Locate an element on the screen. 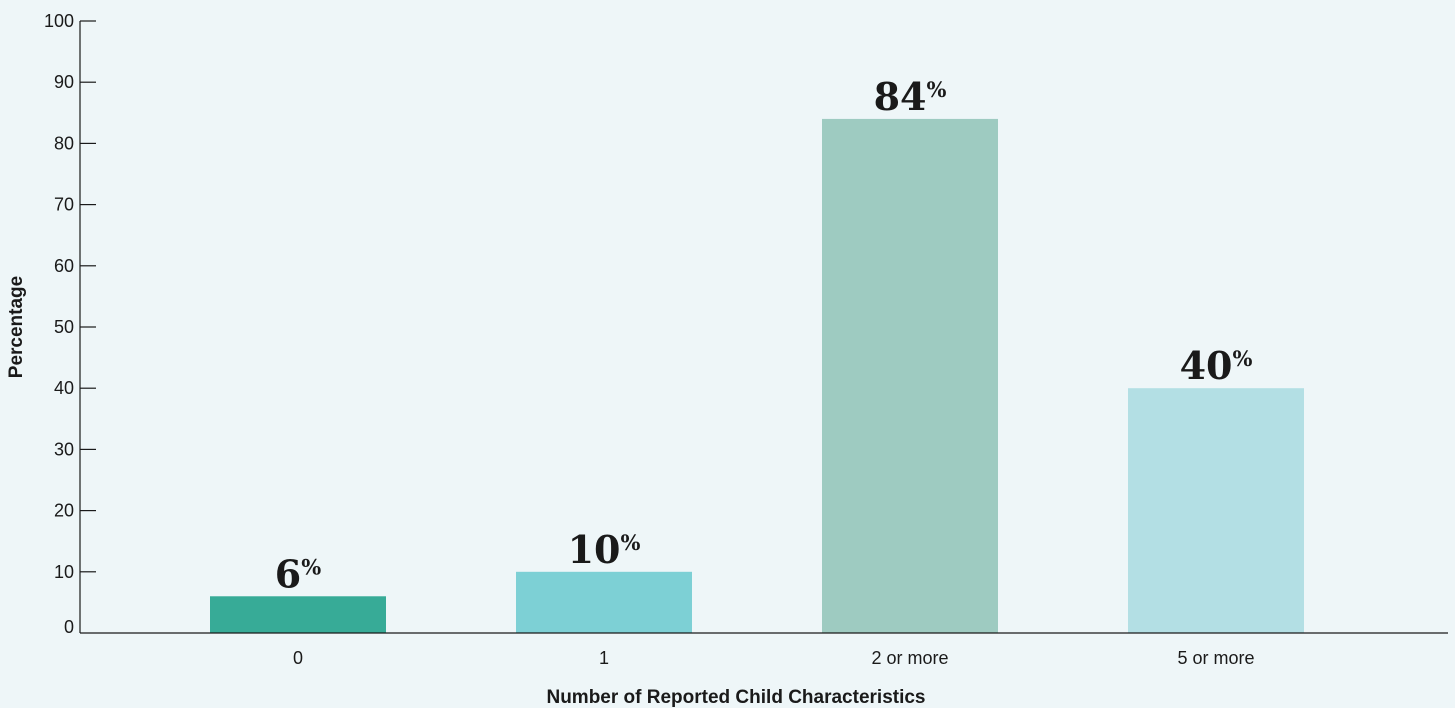  y-tick-label: 100 is located at coordinates (59, 21).